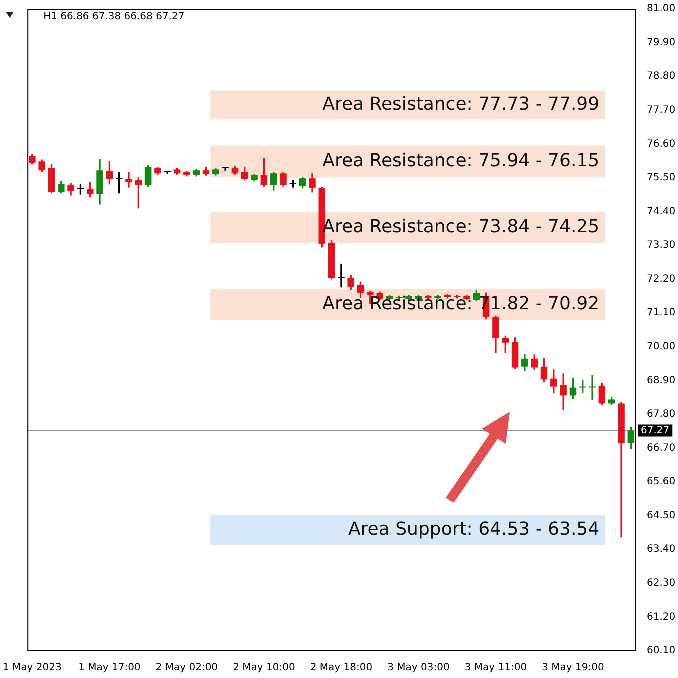 This screenshot has width=678, height=678. What do you see at coordinates (661, 617) in the screenshot?
I see `y-tick-label: 61.20` at bounding box center [661, 617].